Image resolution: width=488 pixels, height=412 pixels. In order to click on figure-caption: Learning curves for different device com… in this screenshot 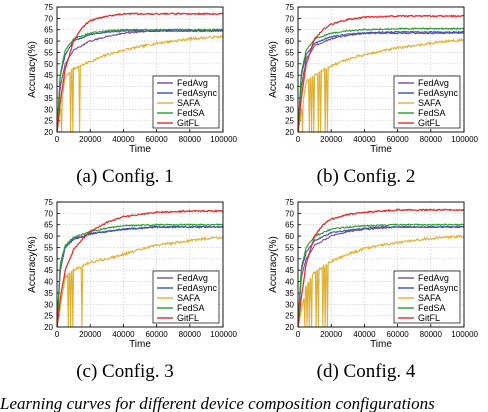, I will do `click(217, 403)`.